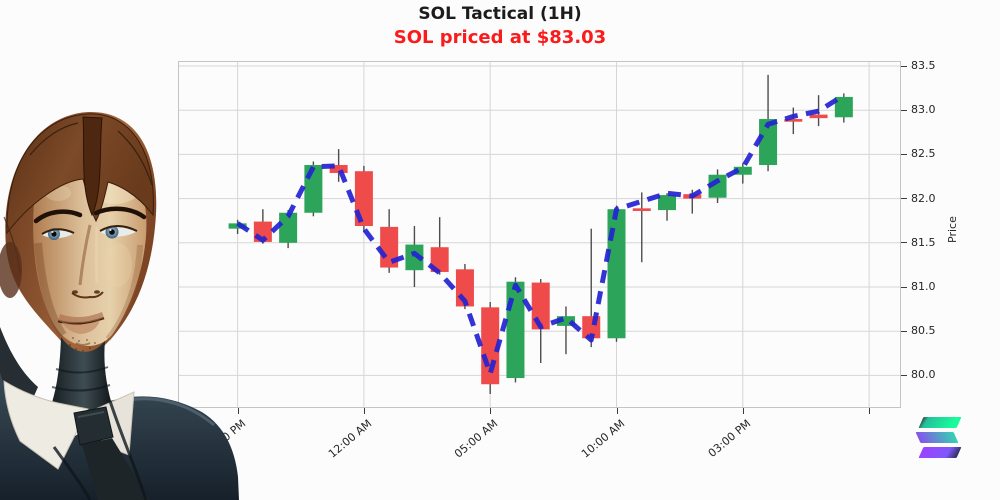  I want to click on tie, so click(116, 469).